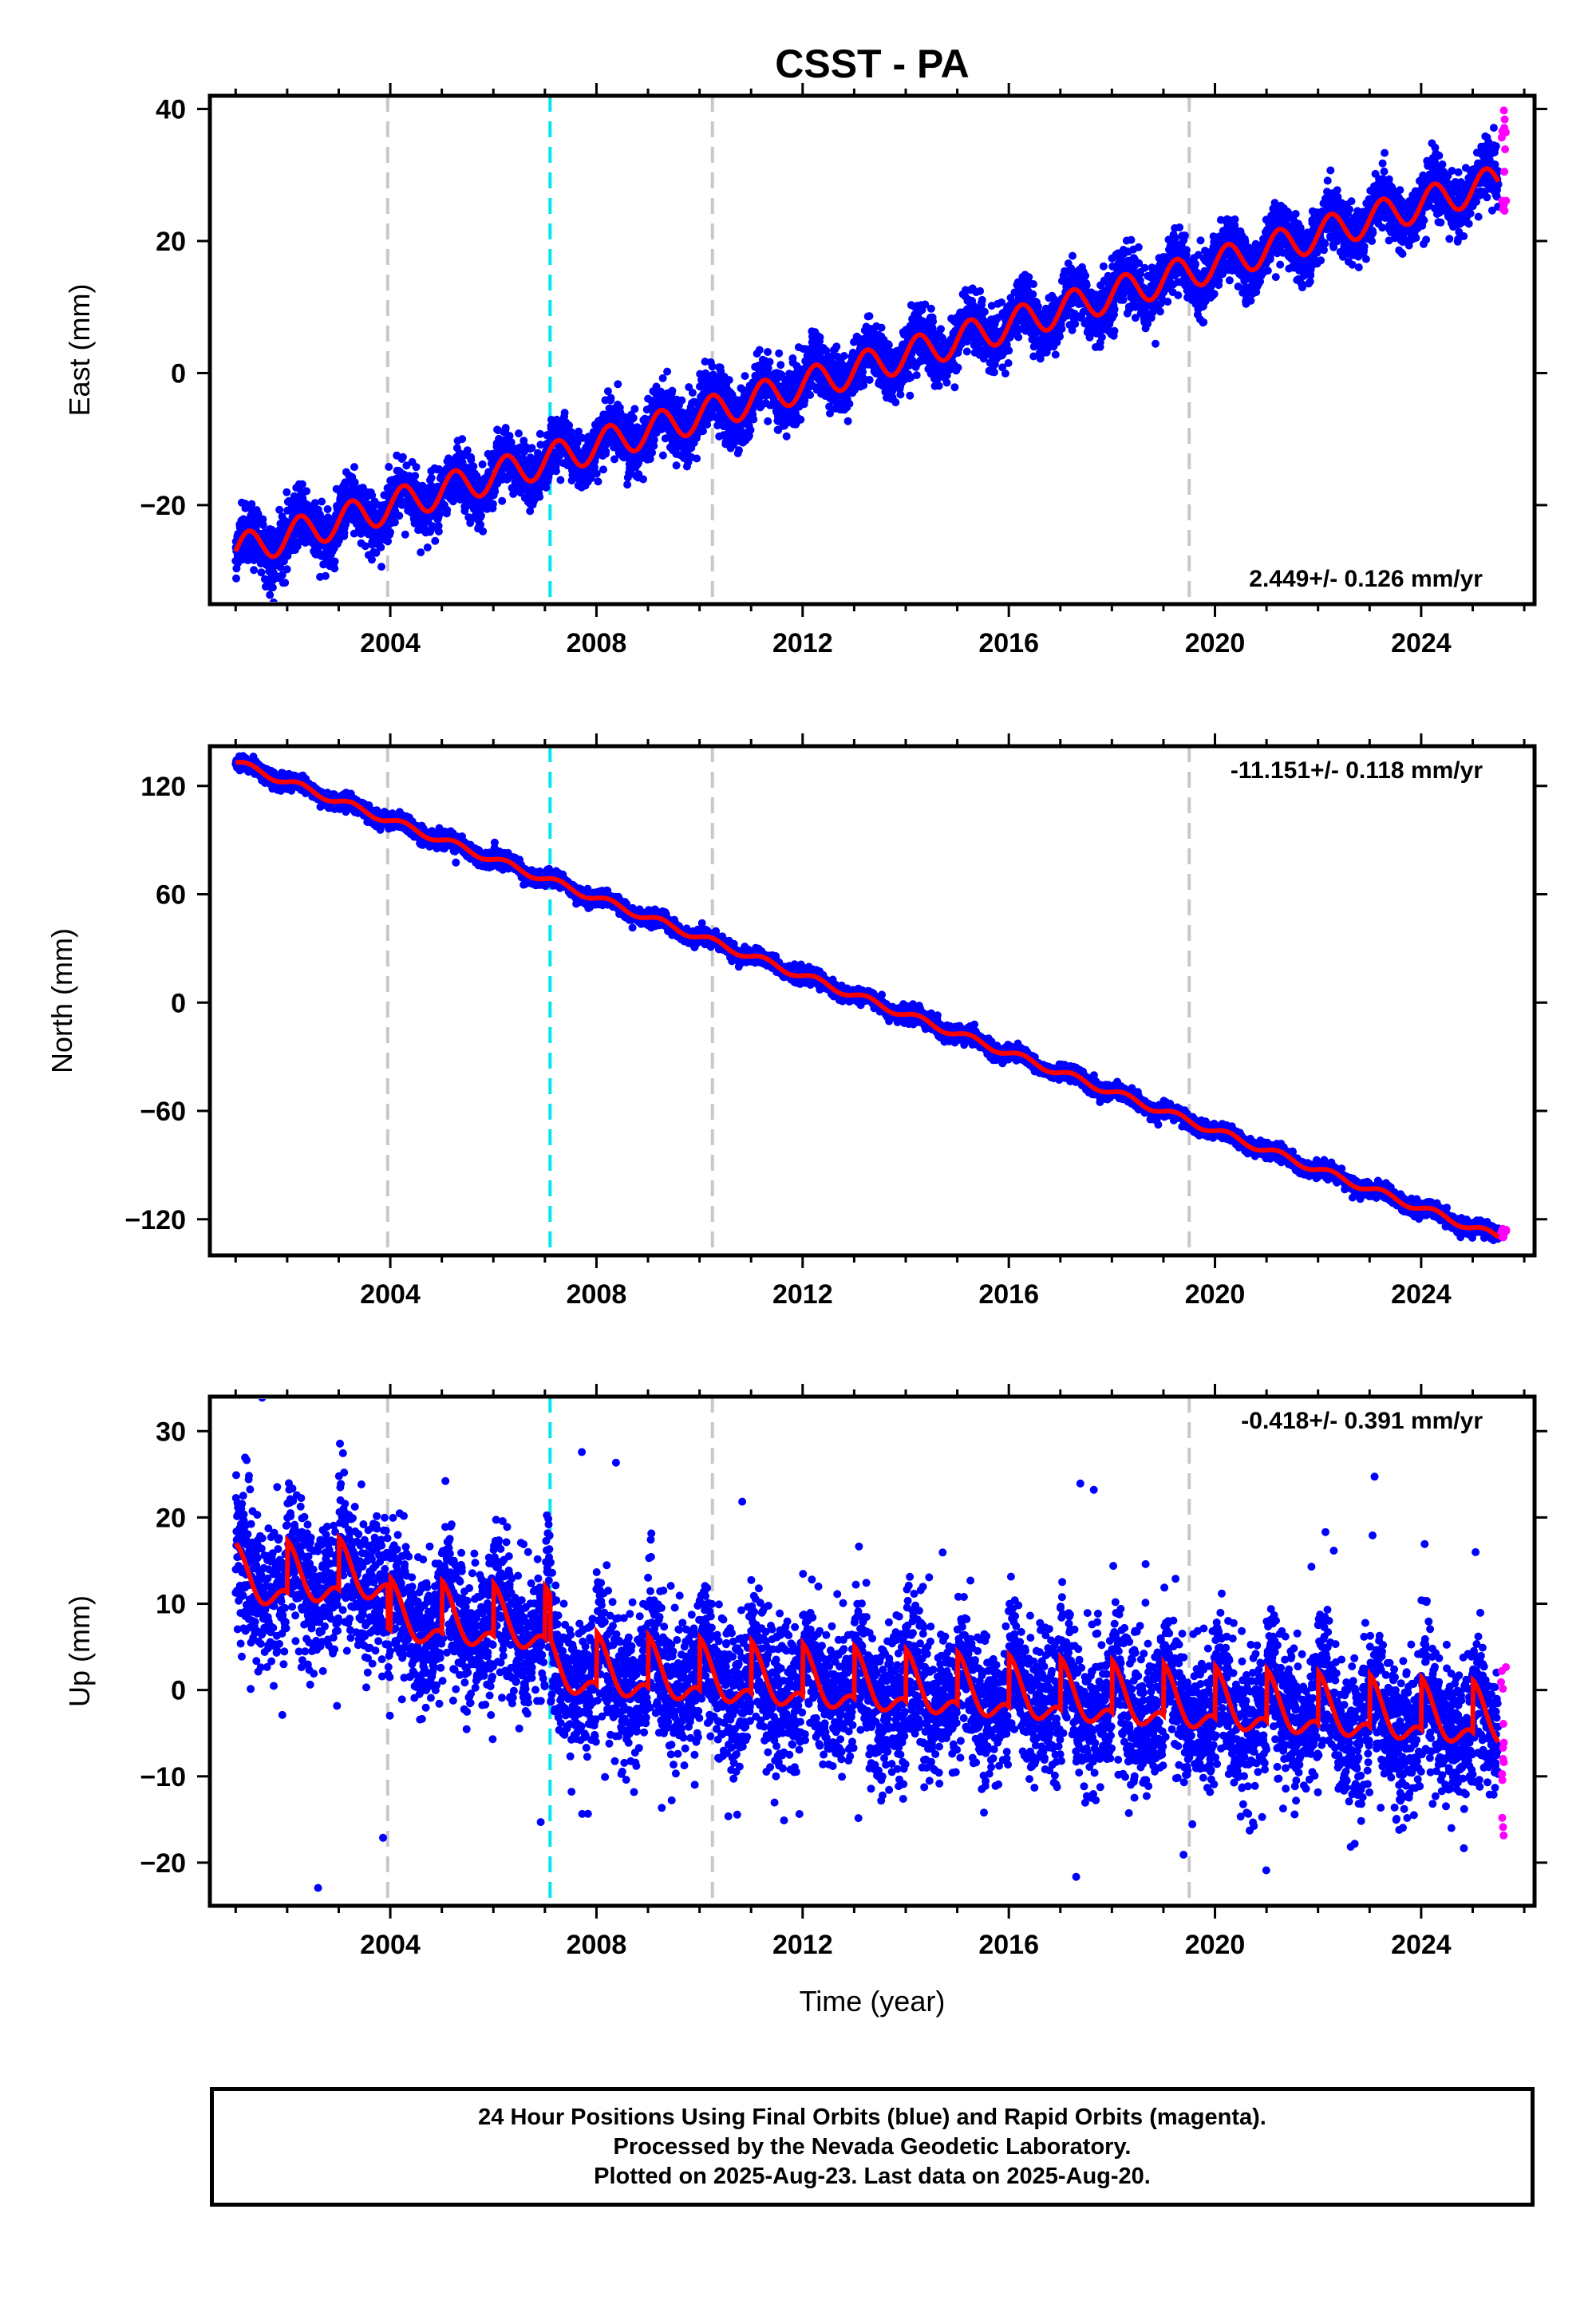  What do you see at coordinates (155, 1220) in the screenshot?
I see `y-tick-label: −120` at bounding box center [155, 1220].